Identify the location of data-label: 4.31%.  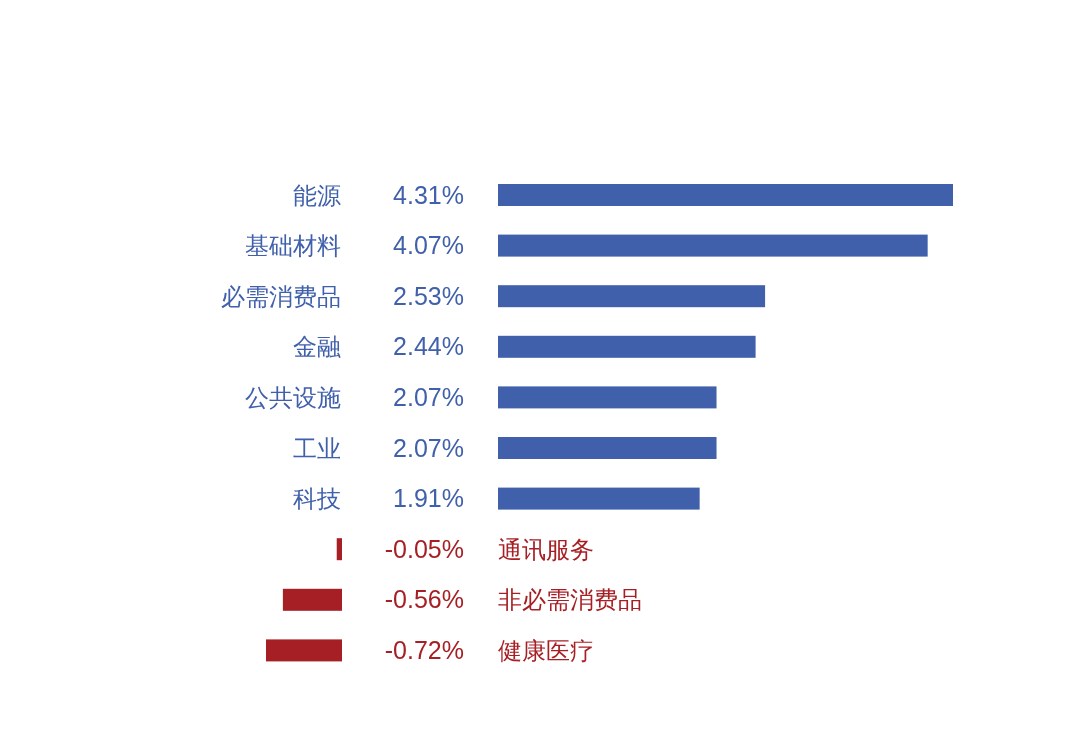
(428, 194).